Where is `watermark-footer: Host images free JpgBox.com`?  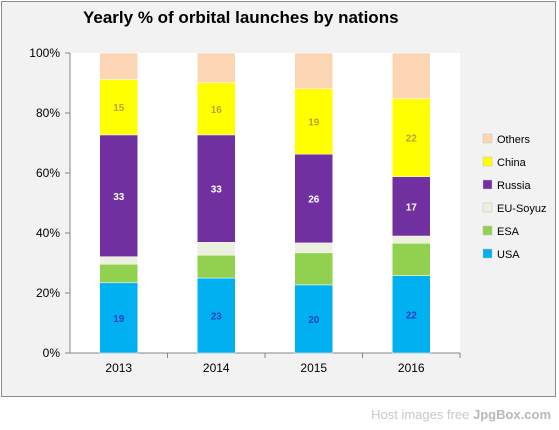
watermark-footer: Host images free JpgBox.com is located at coordinates (461, 414).